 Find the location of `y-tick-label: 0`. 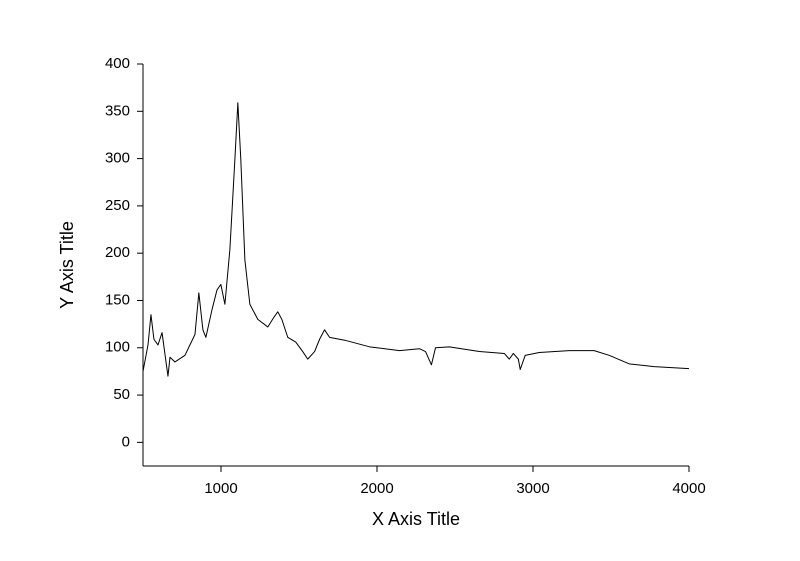

y-tick-label: 0 is located at coordinates (126, 441).